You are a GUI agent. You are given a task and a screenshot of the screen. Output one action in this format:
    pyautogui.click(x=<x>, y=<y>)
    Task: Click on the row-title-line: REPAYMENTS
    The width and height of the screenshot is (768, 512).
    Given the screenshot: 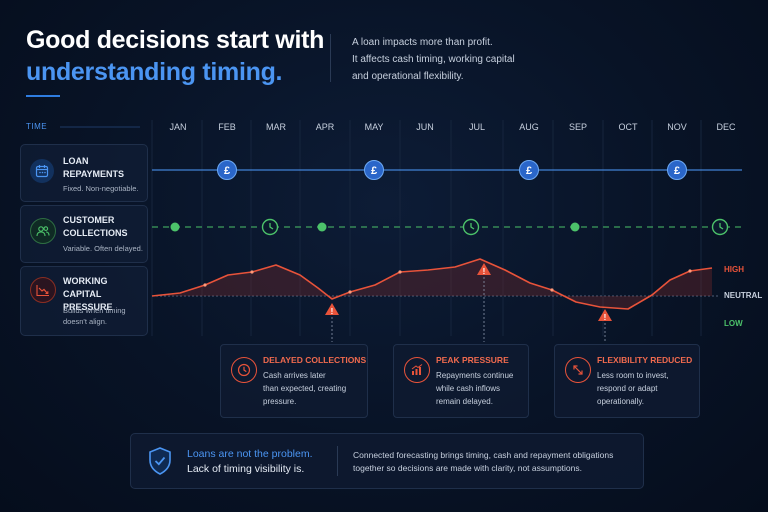 What is the action you would take?
    pyautogui.click(x=94, y=174)
    